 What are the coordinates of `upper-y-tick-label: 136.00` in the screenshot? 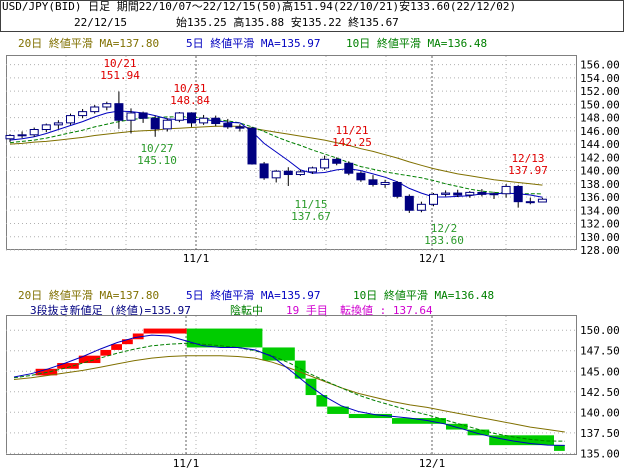 It's located at (600, 197).